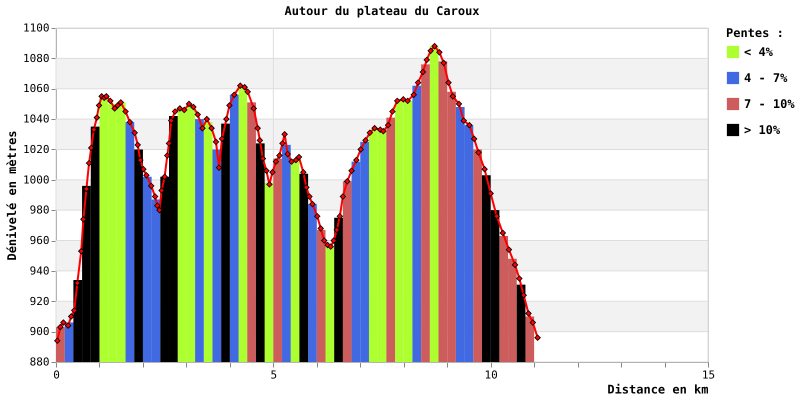 Image resolution: width=800 pixels, height=400 pixels. I want to click on legend-label: < 4%, so click(759, 52).